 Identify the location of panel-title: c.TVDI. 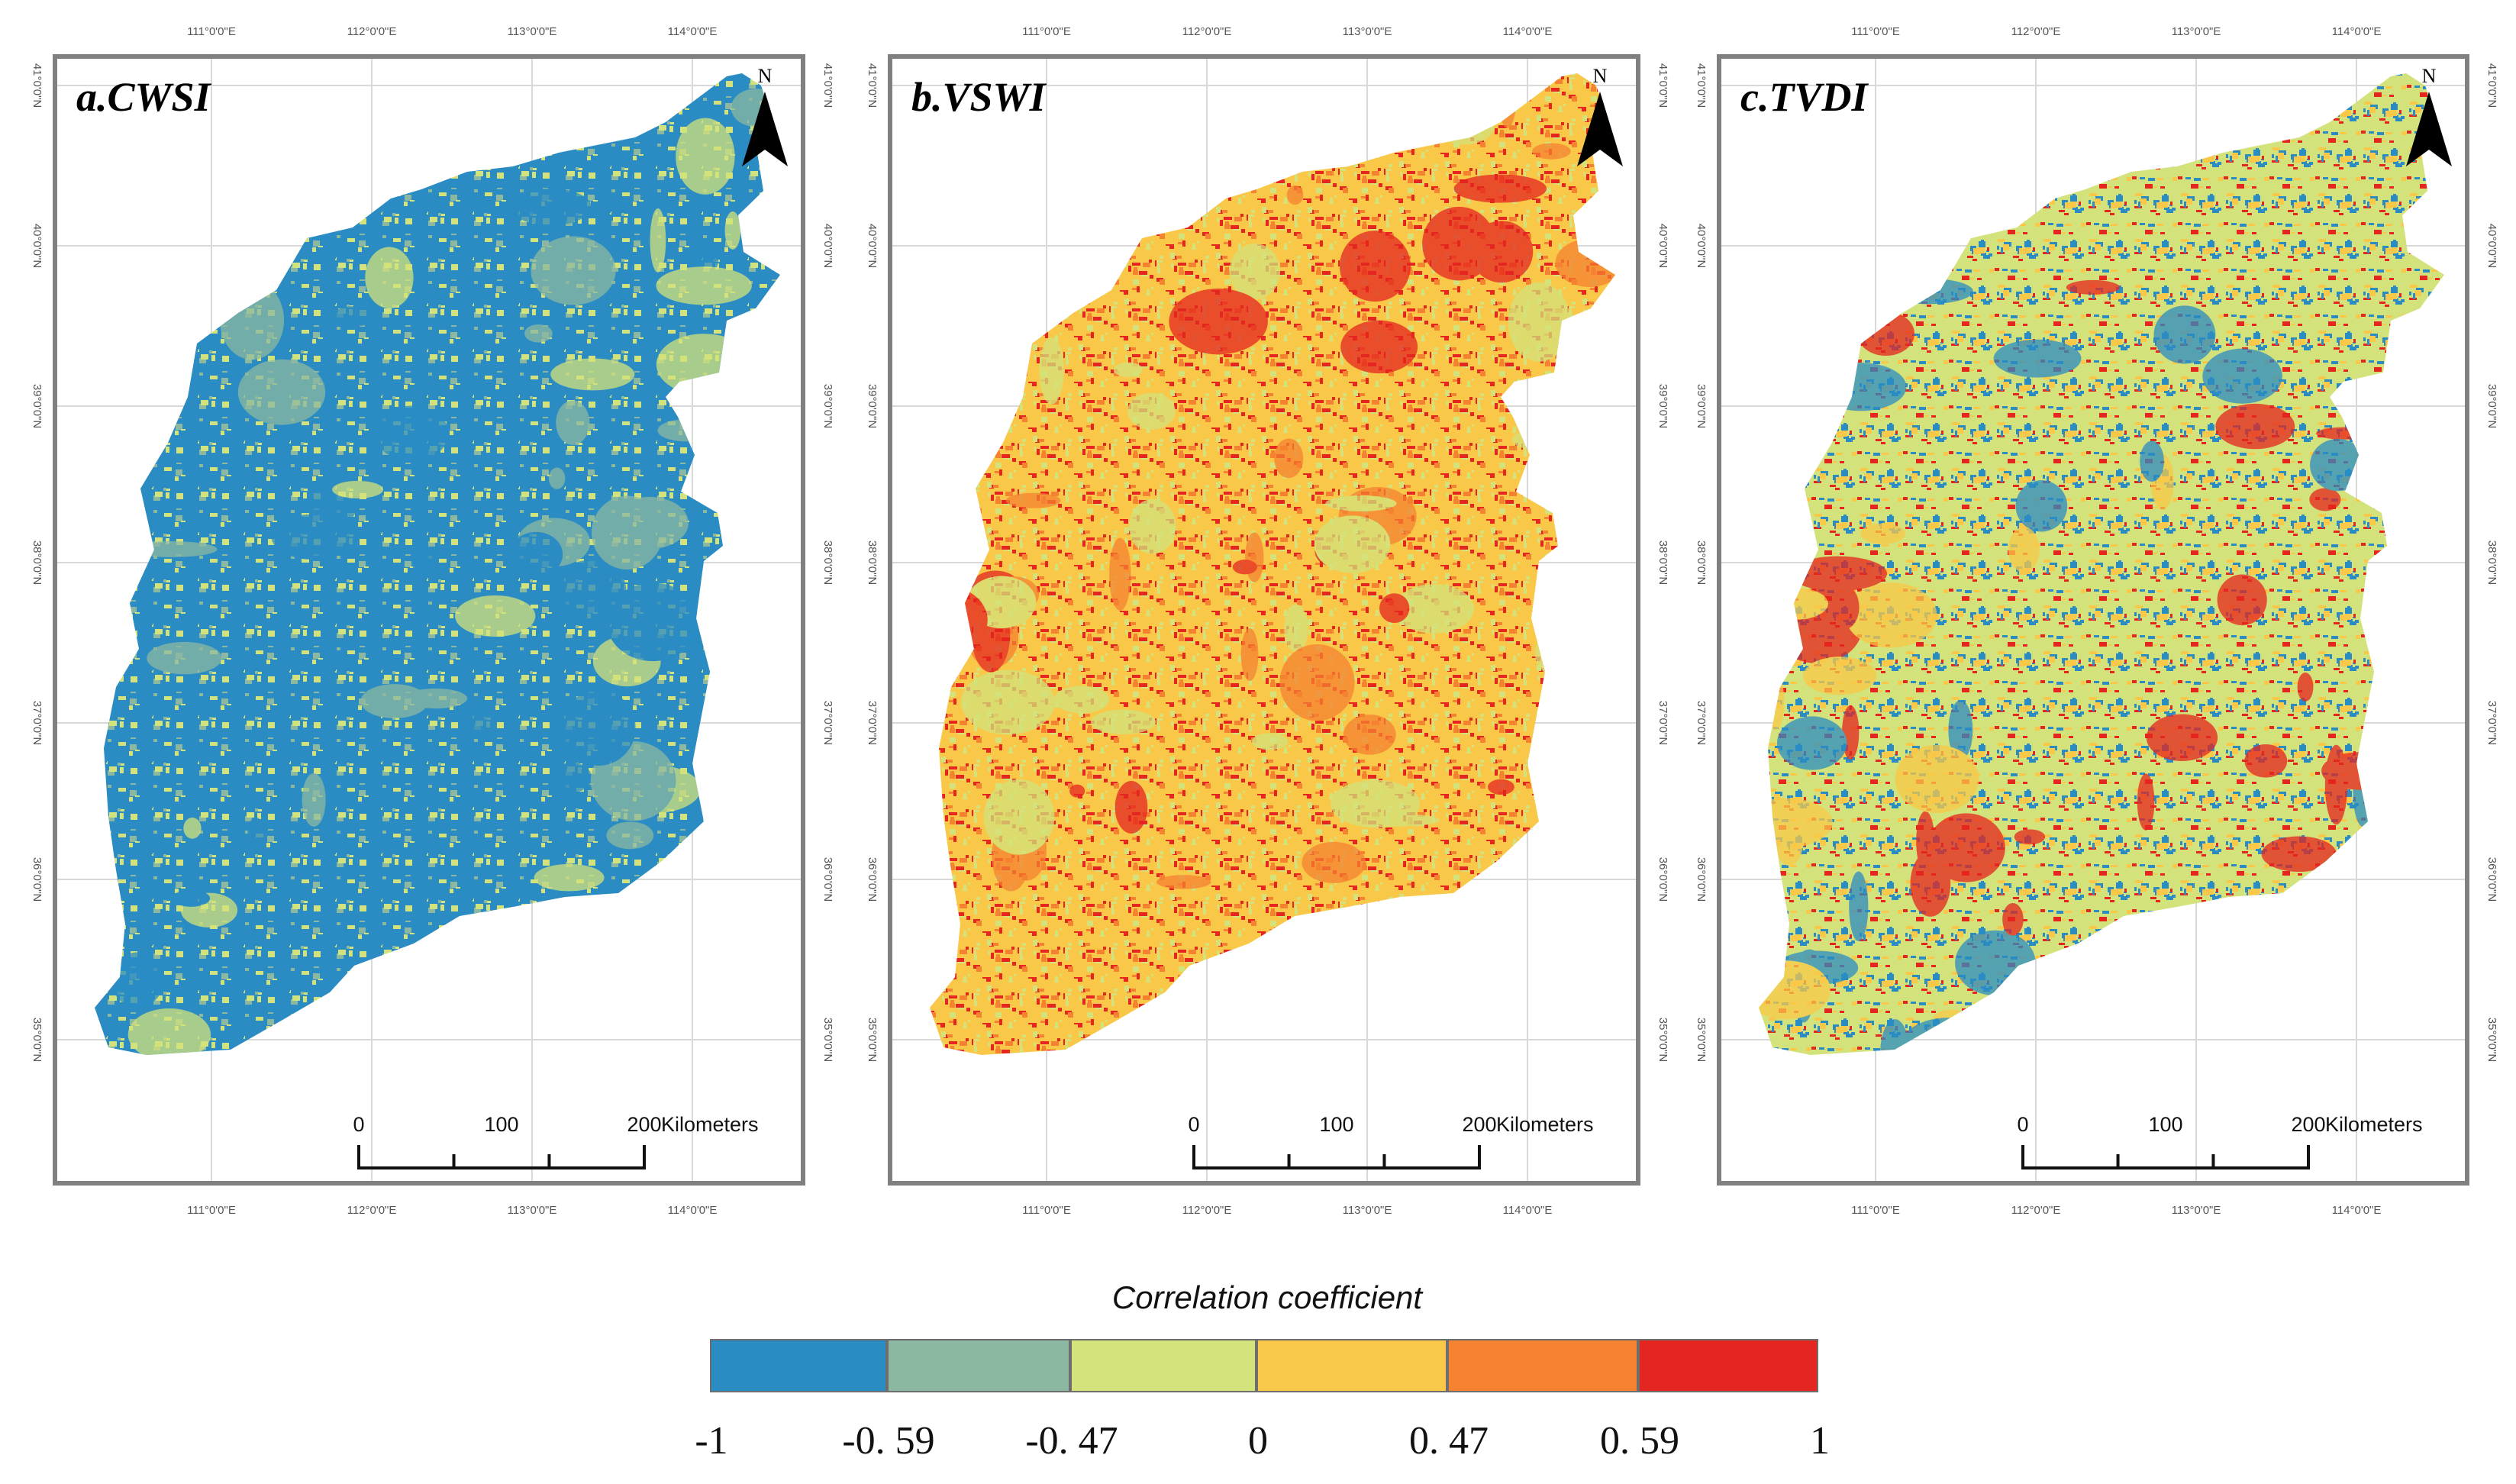
(1805, 97).